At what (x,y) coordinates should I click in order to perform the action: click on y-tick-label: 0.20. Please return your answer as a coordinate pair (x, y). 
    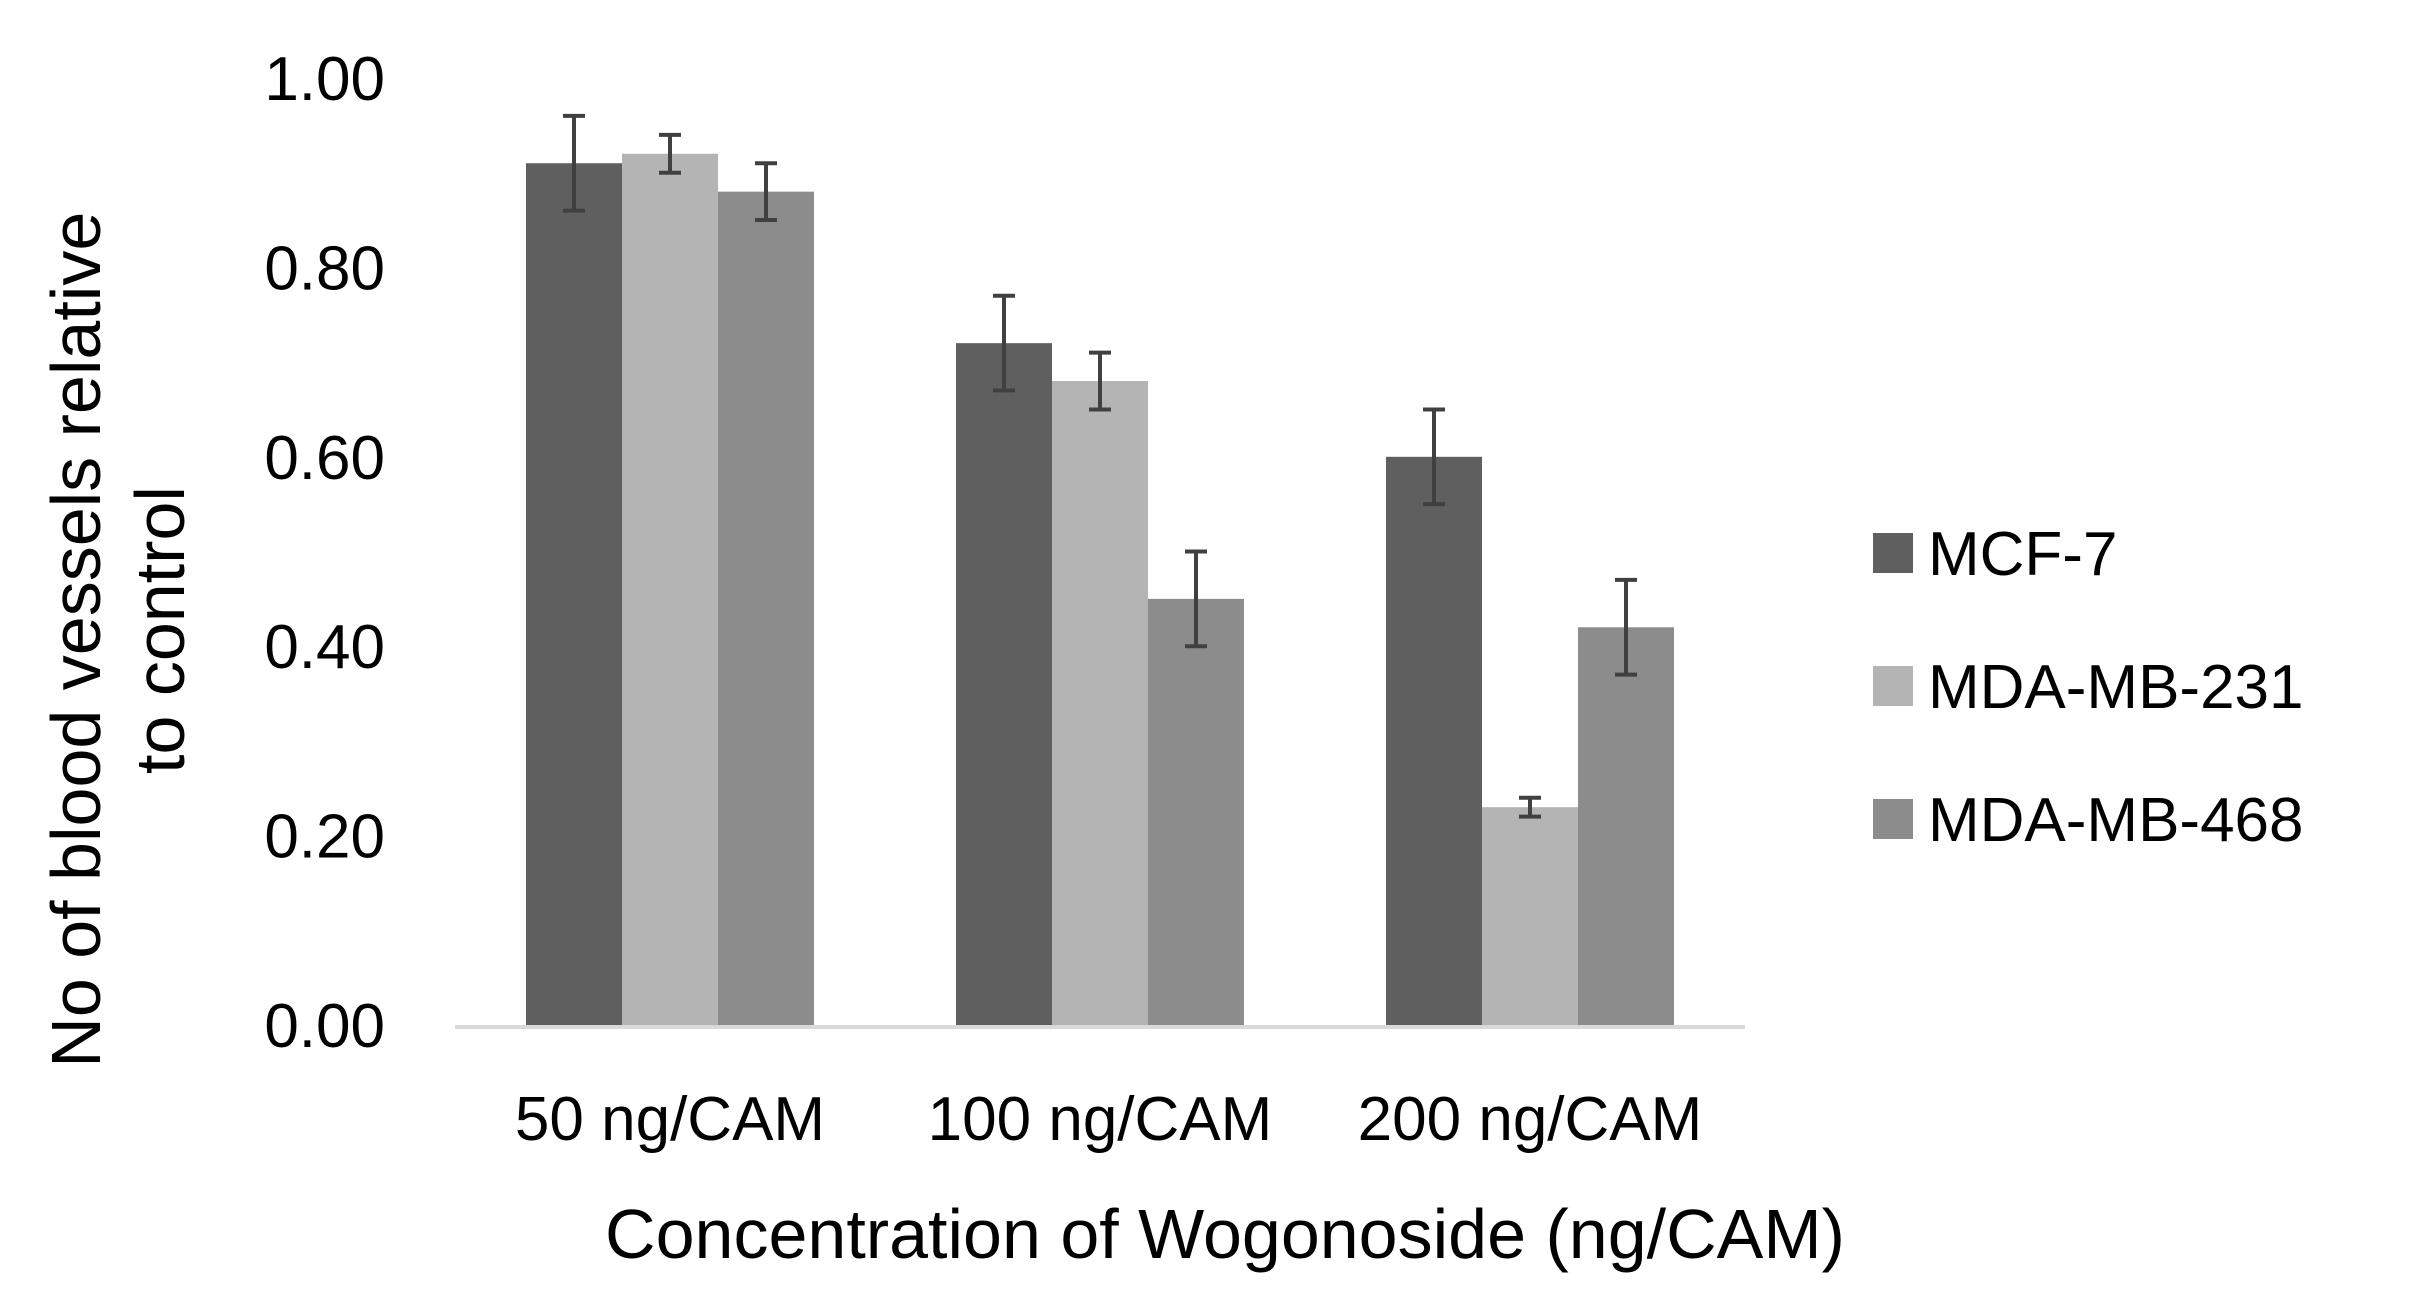
    Looking at the image, I should click on (324, 837).